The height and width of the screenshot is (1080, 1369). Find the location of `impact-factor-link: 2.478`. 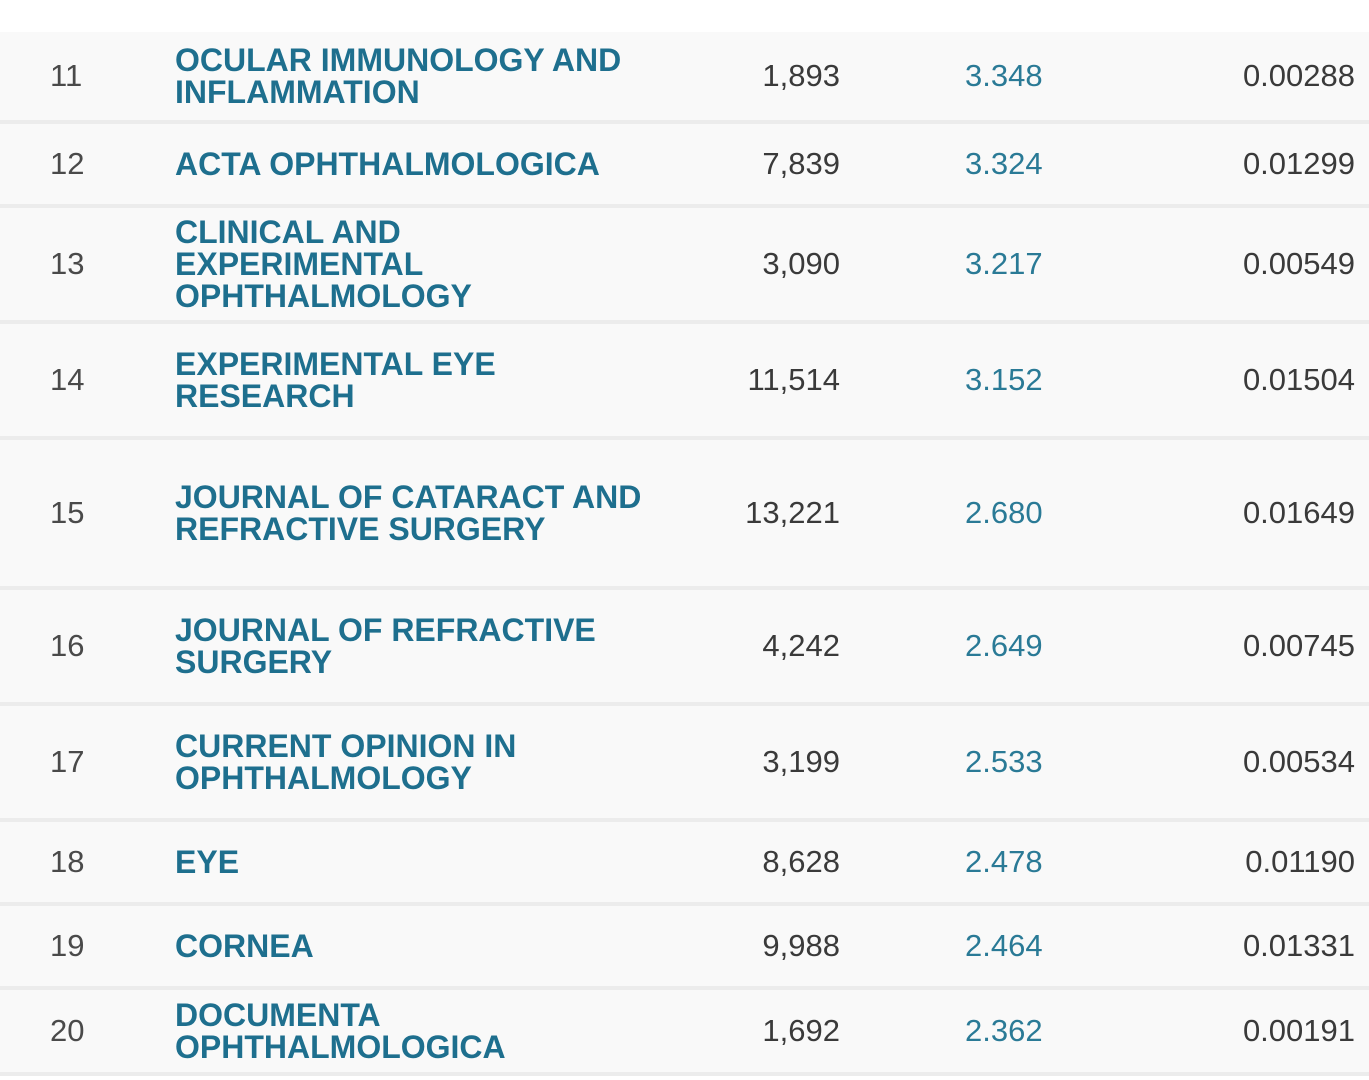

impact-factor-link: 2.478 is located at coordinates (1004, 861).